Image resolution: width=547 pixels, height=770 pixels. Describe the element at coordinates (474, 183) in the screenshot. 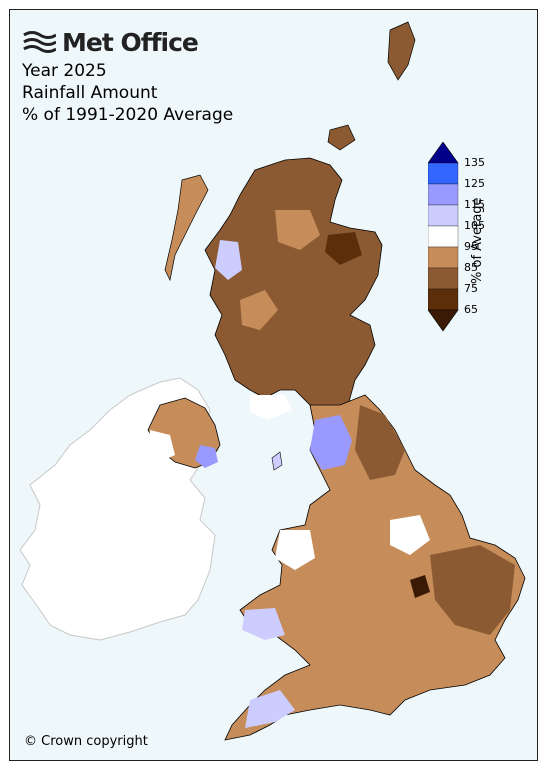

I see `cbar-tick-125: 125` at that location.